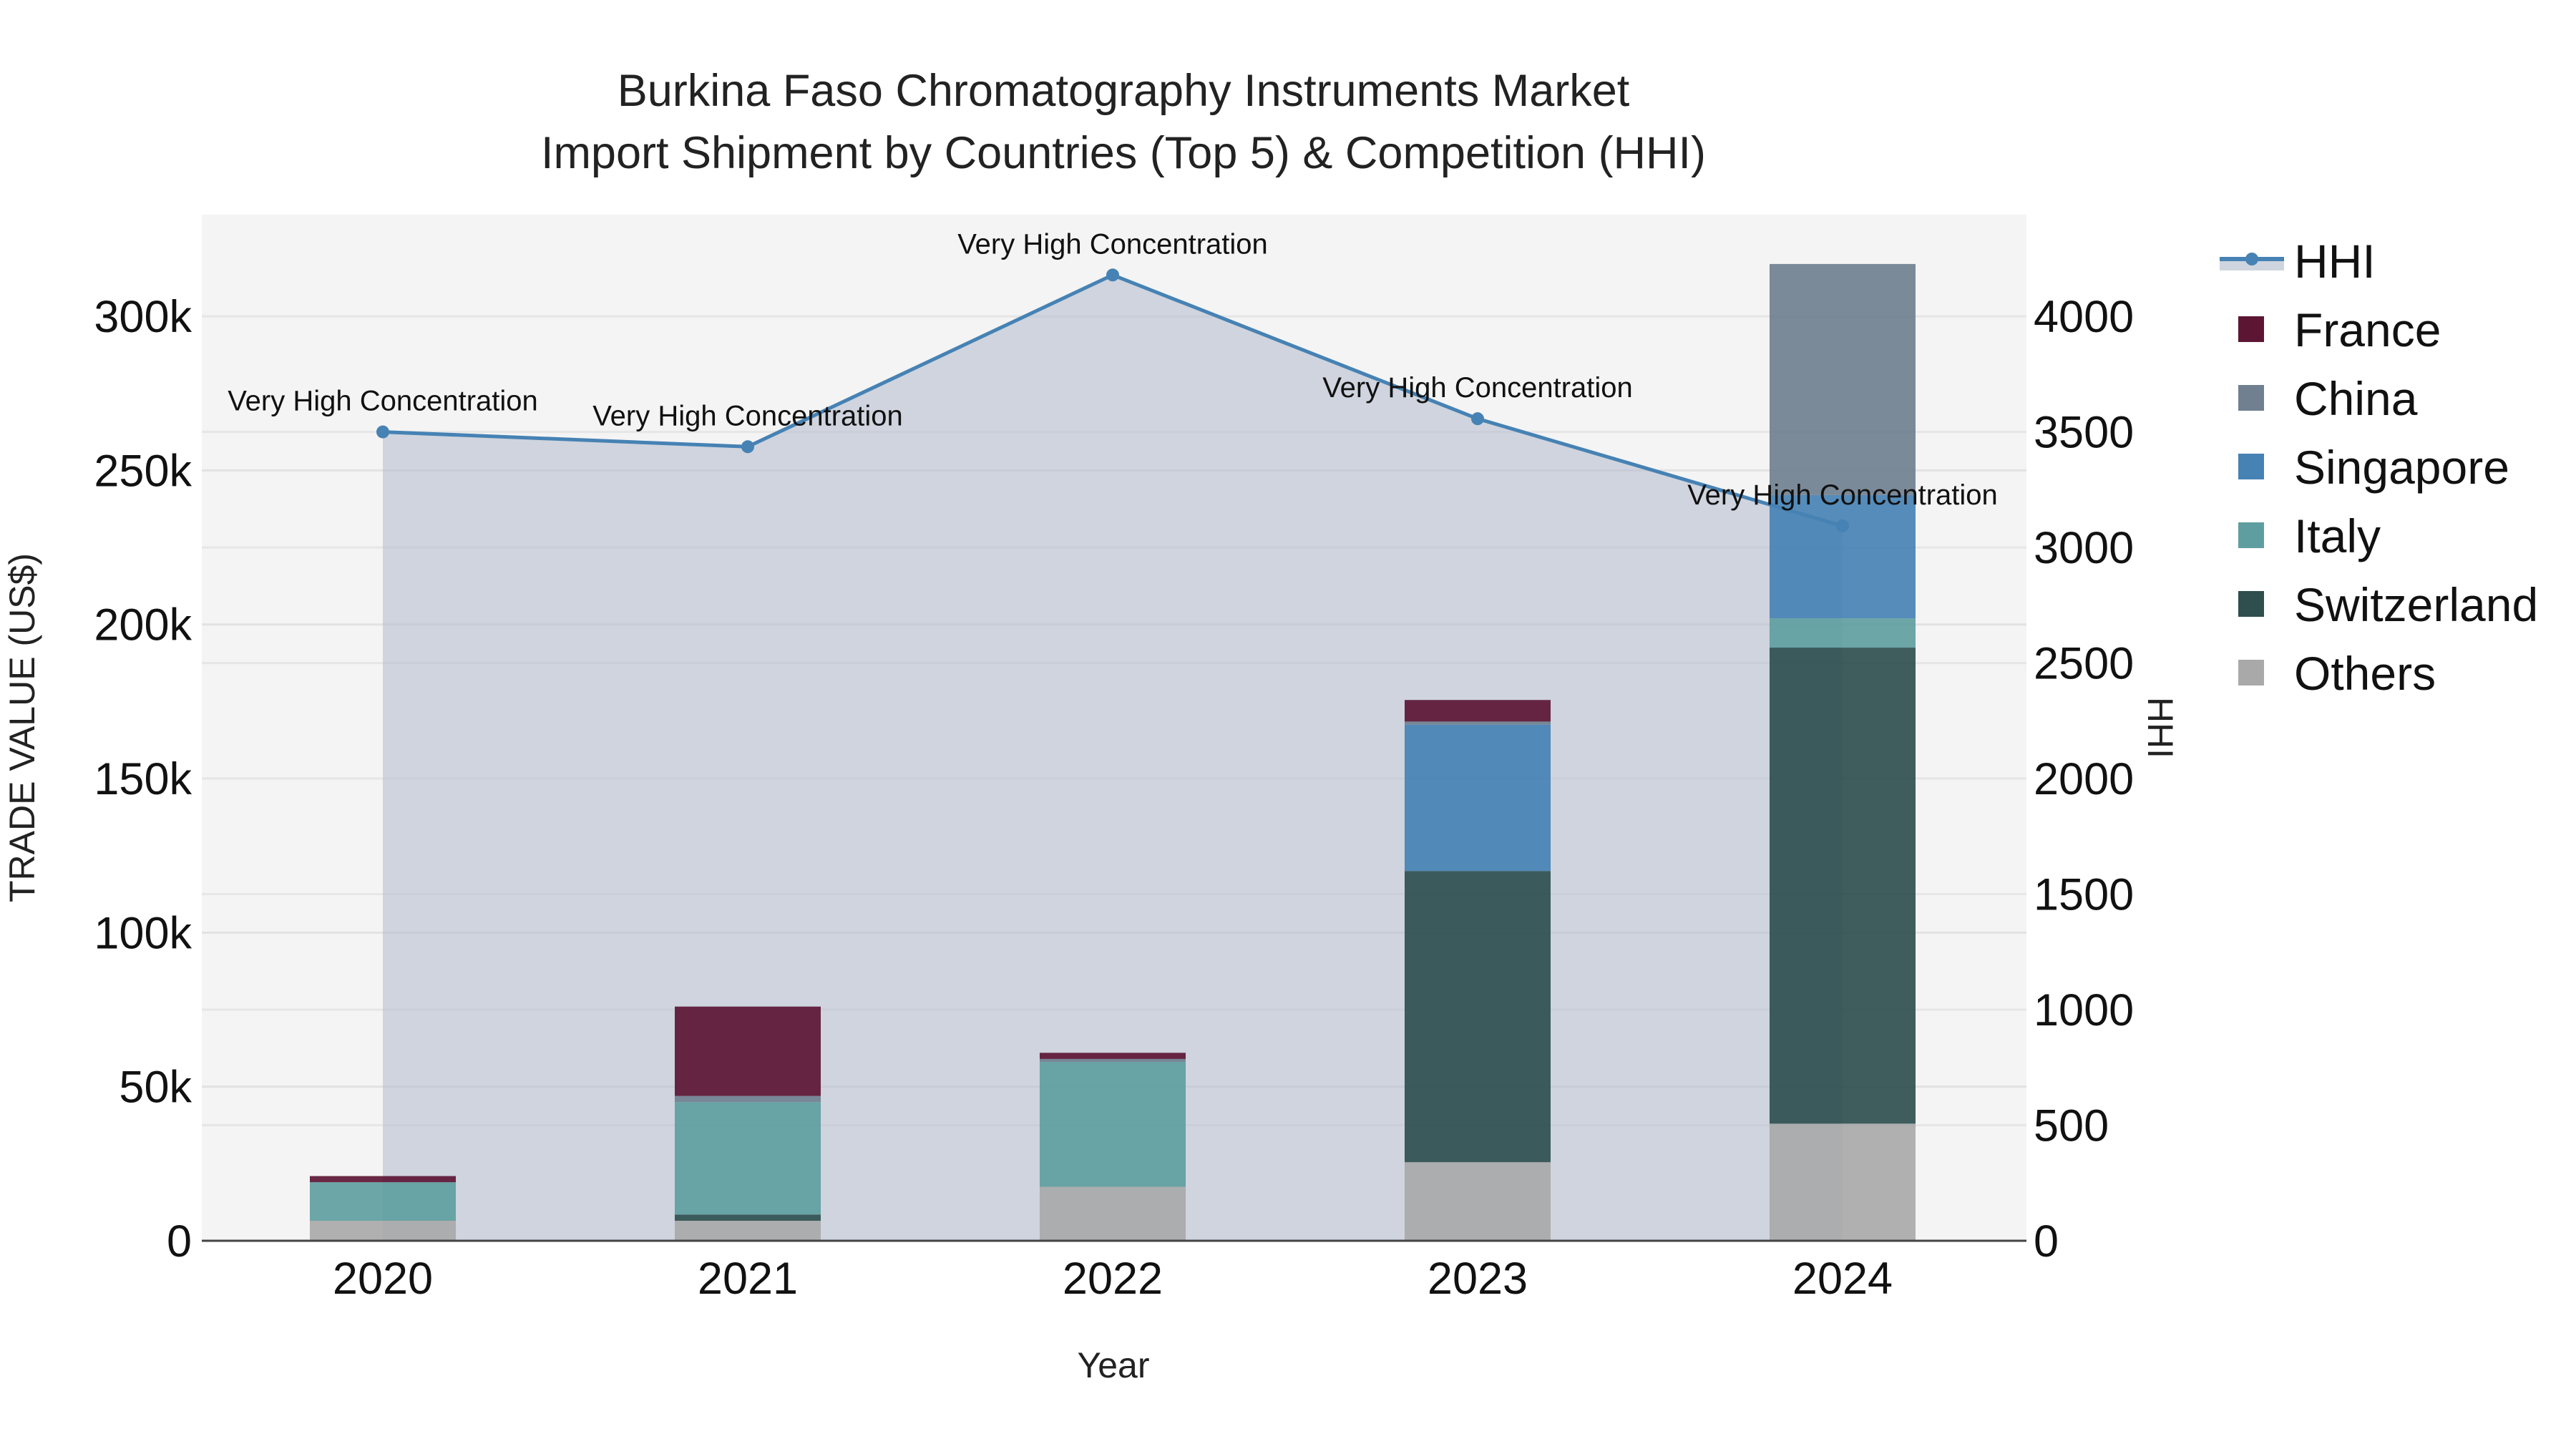 The height and width of the screenshot is (1449, 2576). I want to click on legend-item-others: Others, so click(2337, 673).